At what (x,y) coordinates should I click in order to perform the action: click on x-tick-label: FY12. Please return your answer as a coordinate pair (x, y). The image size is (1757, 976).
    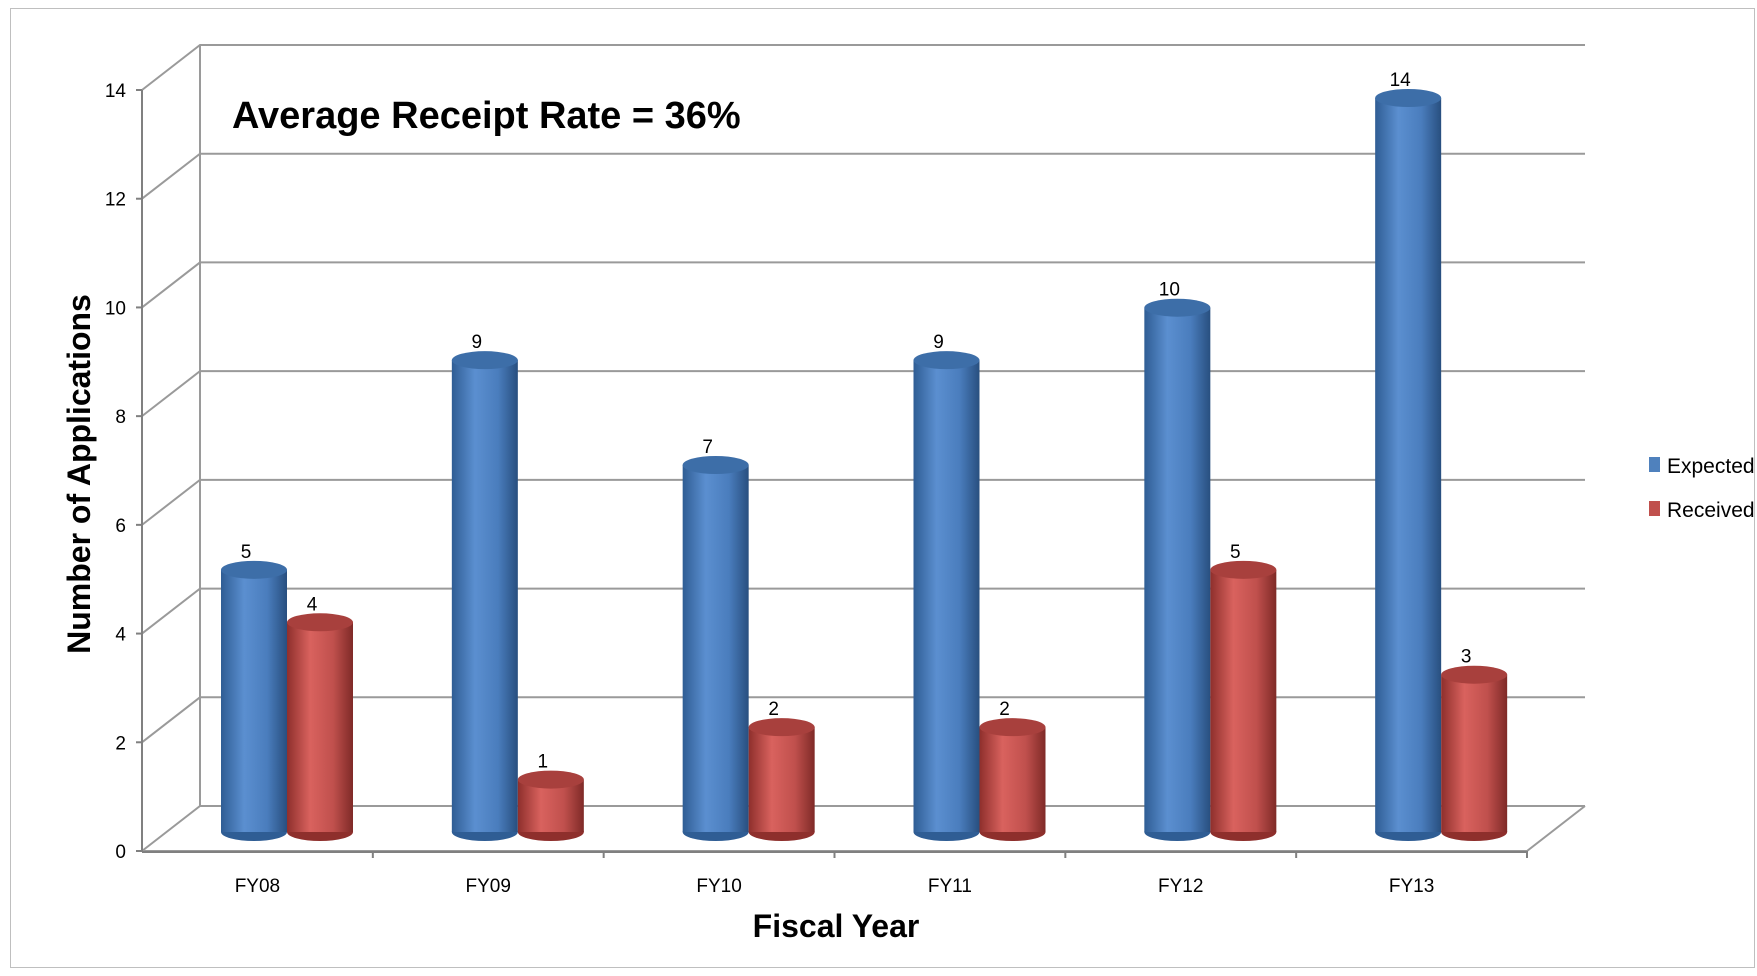
    Looking at the image, I should click on (1180, 886).